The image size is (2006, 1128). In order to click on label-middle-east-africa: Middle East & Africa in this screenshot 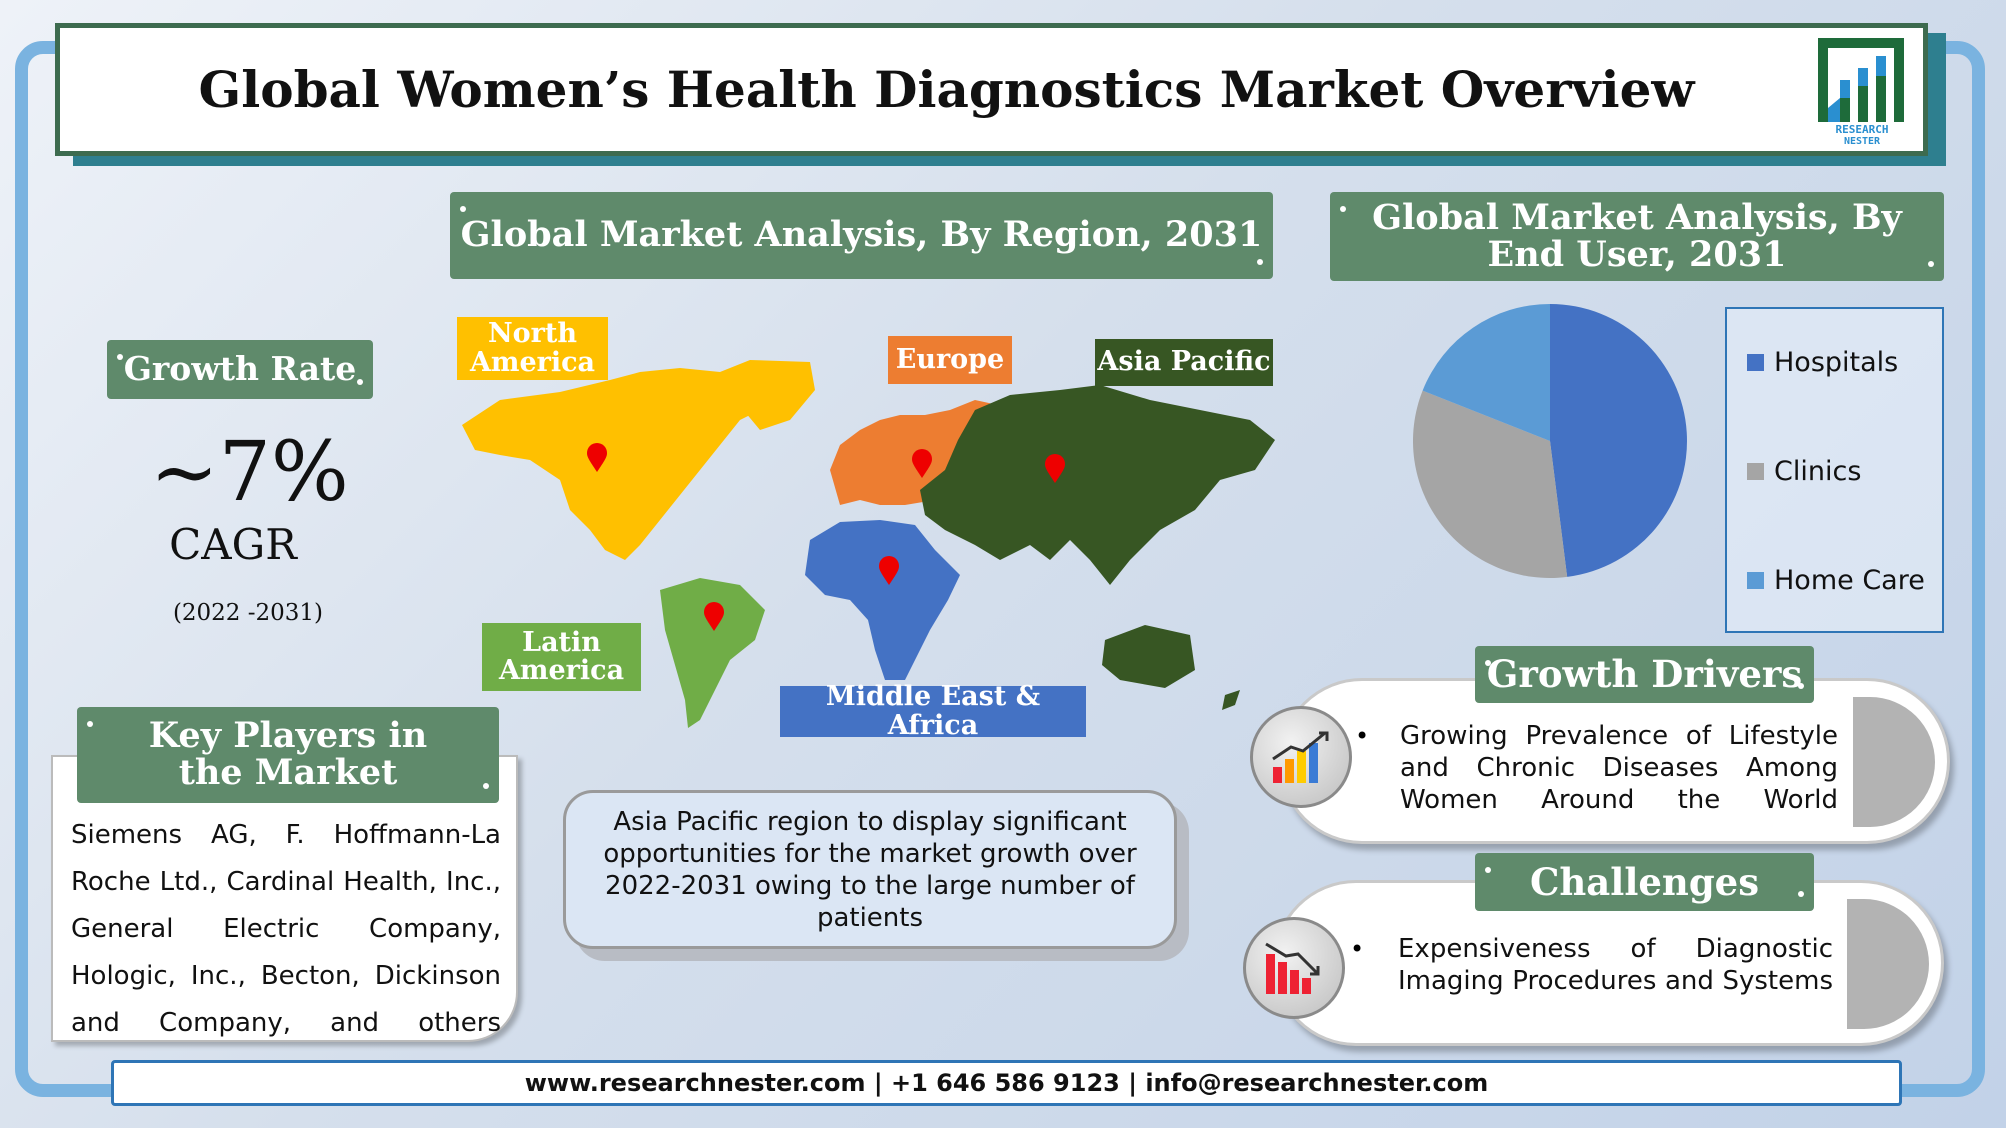, I will do `click(933, 710)`.